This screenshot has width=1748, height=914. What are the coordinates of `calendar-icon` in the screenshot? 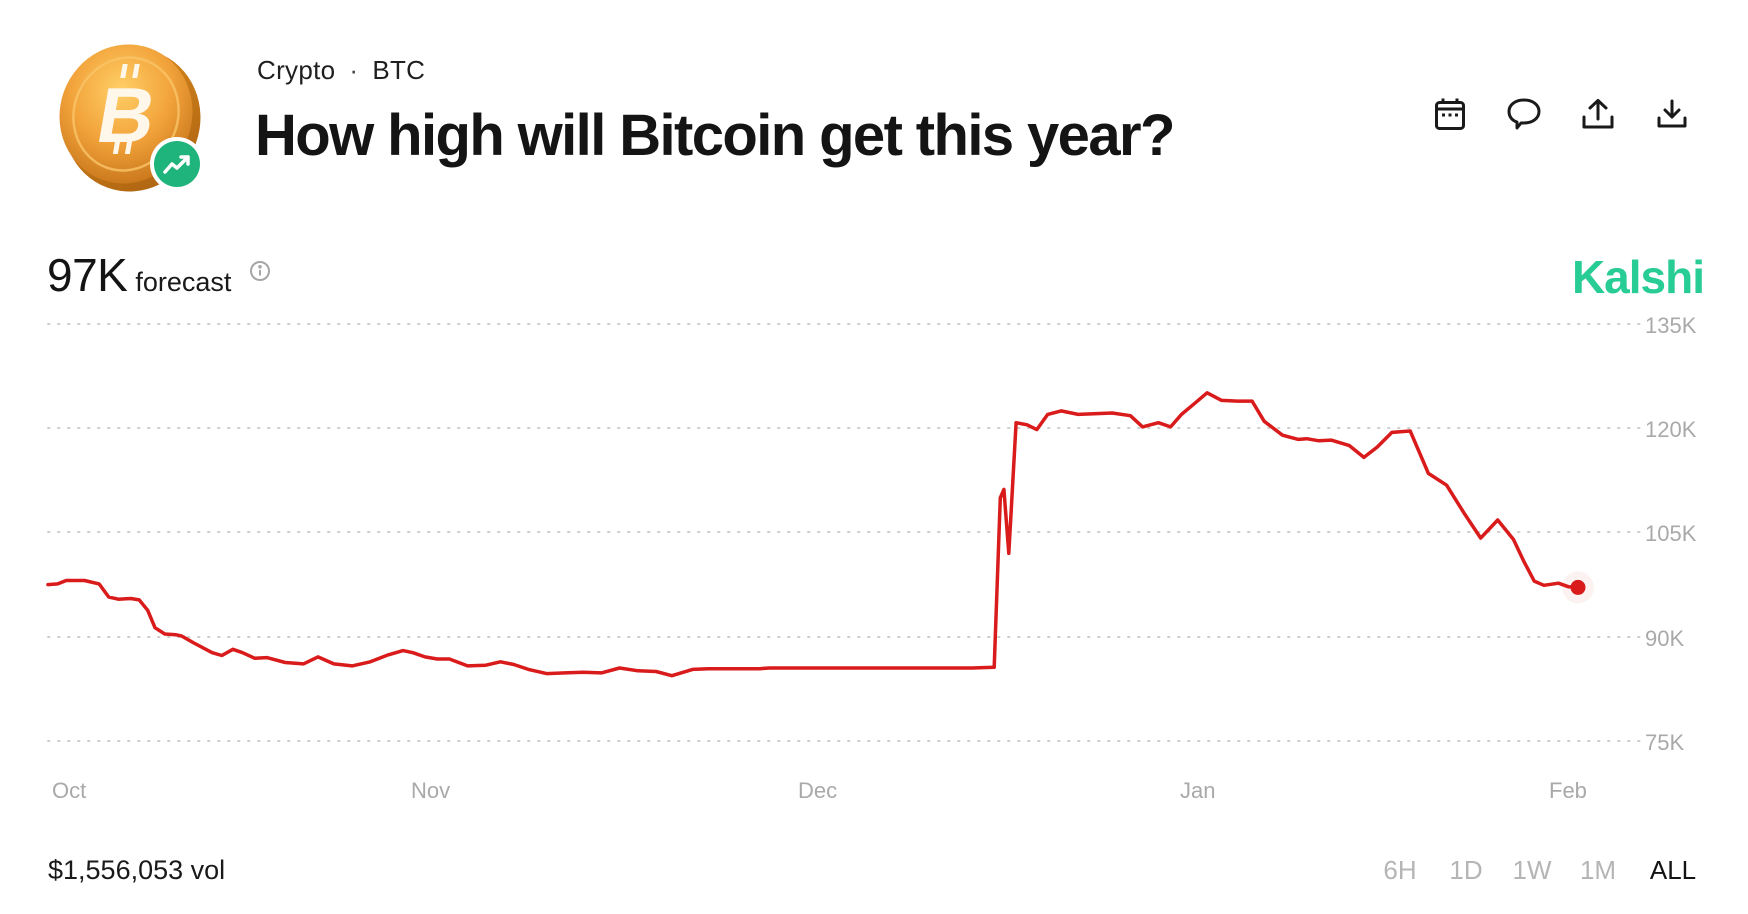 It's located at (1450, 114).